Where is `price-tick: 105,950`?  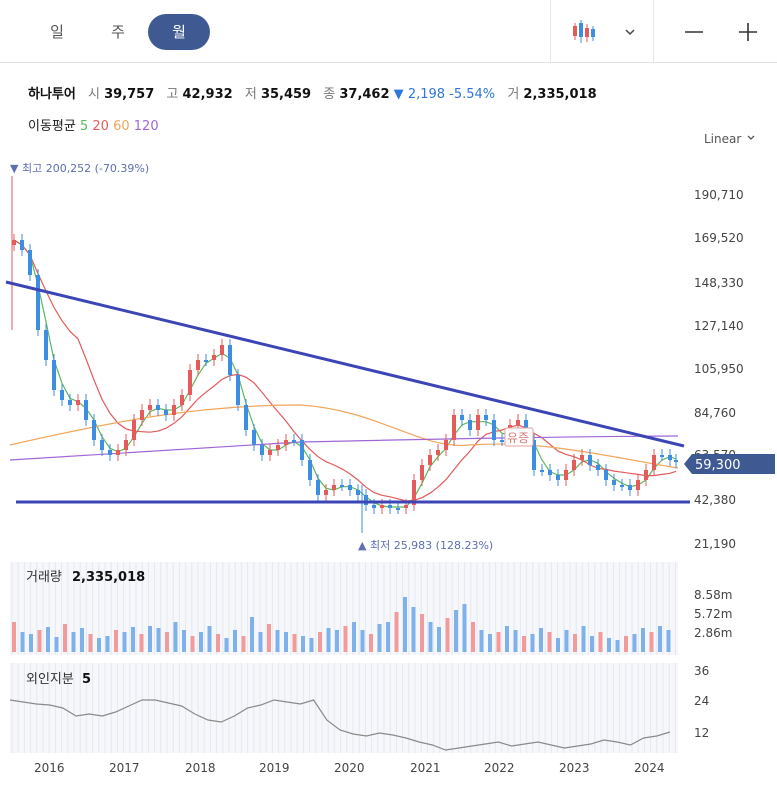
price-tick: 105,950 is located at coordinates (719, 369).